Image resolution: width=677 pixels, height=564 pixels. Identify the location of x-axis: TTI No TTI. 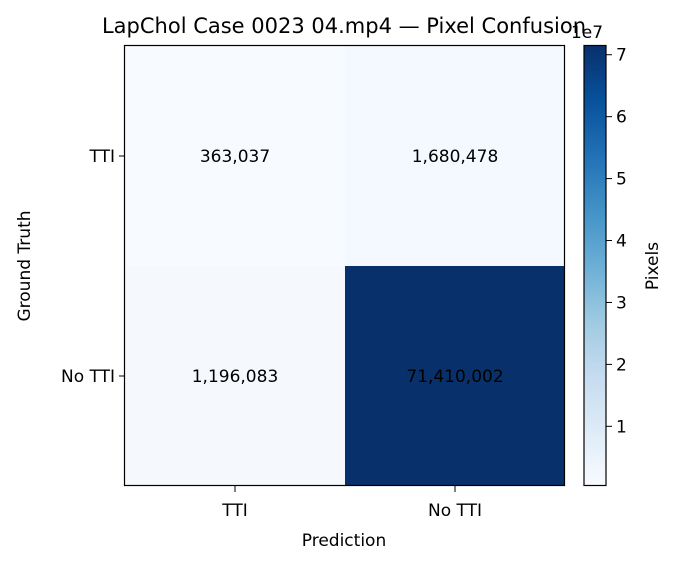
(351, 503).